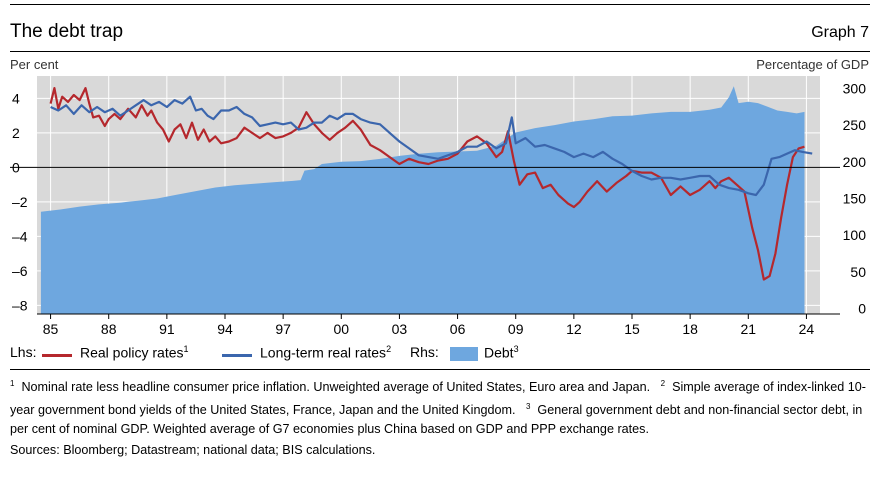 Image resolution: width=877 pixels, height=480 pixels. What do you see at coordinates (440, 51) in the screenshot?
I see `title-rule` at bounding box center [440, 51].